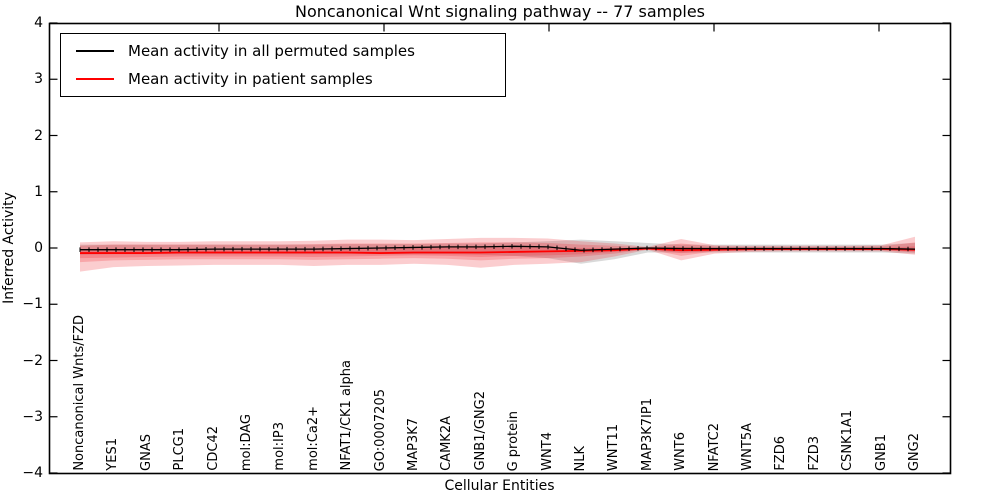 This screenshot has height=500, width=1000. I want to click on y-tick-label: 2, so click(38, 135).